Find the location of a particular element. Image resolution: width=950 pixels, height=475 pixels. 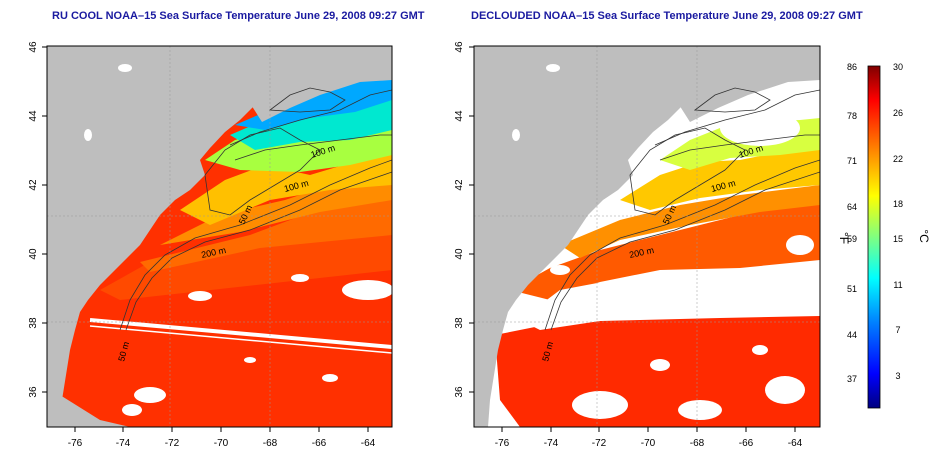

colorbar-f-tick: 78 is located at coordinates (852, 116).